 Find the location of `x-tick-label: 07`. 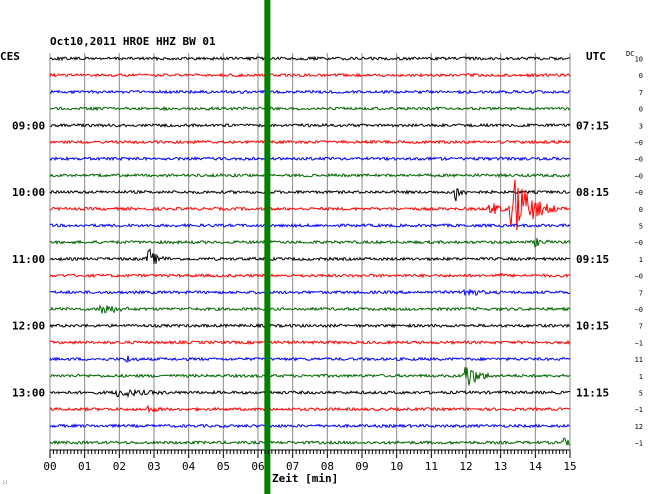

x-tick-label: 07 is located at coordinates (292, 466).